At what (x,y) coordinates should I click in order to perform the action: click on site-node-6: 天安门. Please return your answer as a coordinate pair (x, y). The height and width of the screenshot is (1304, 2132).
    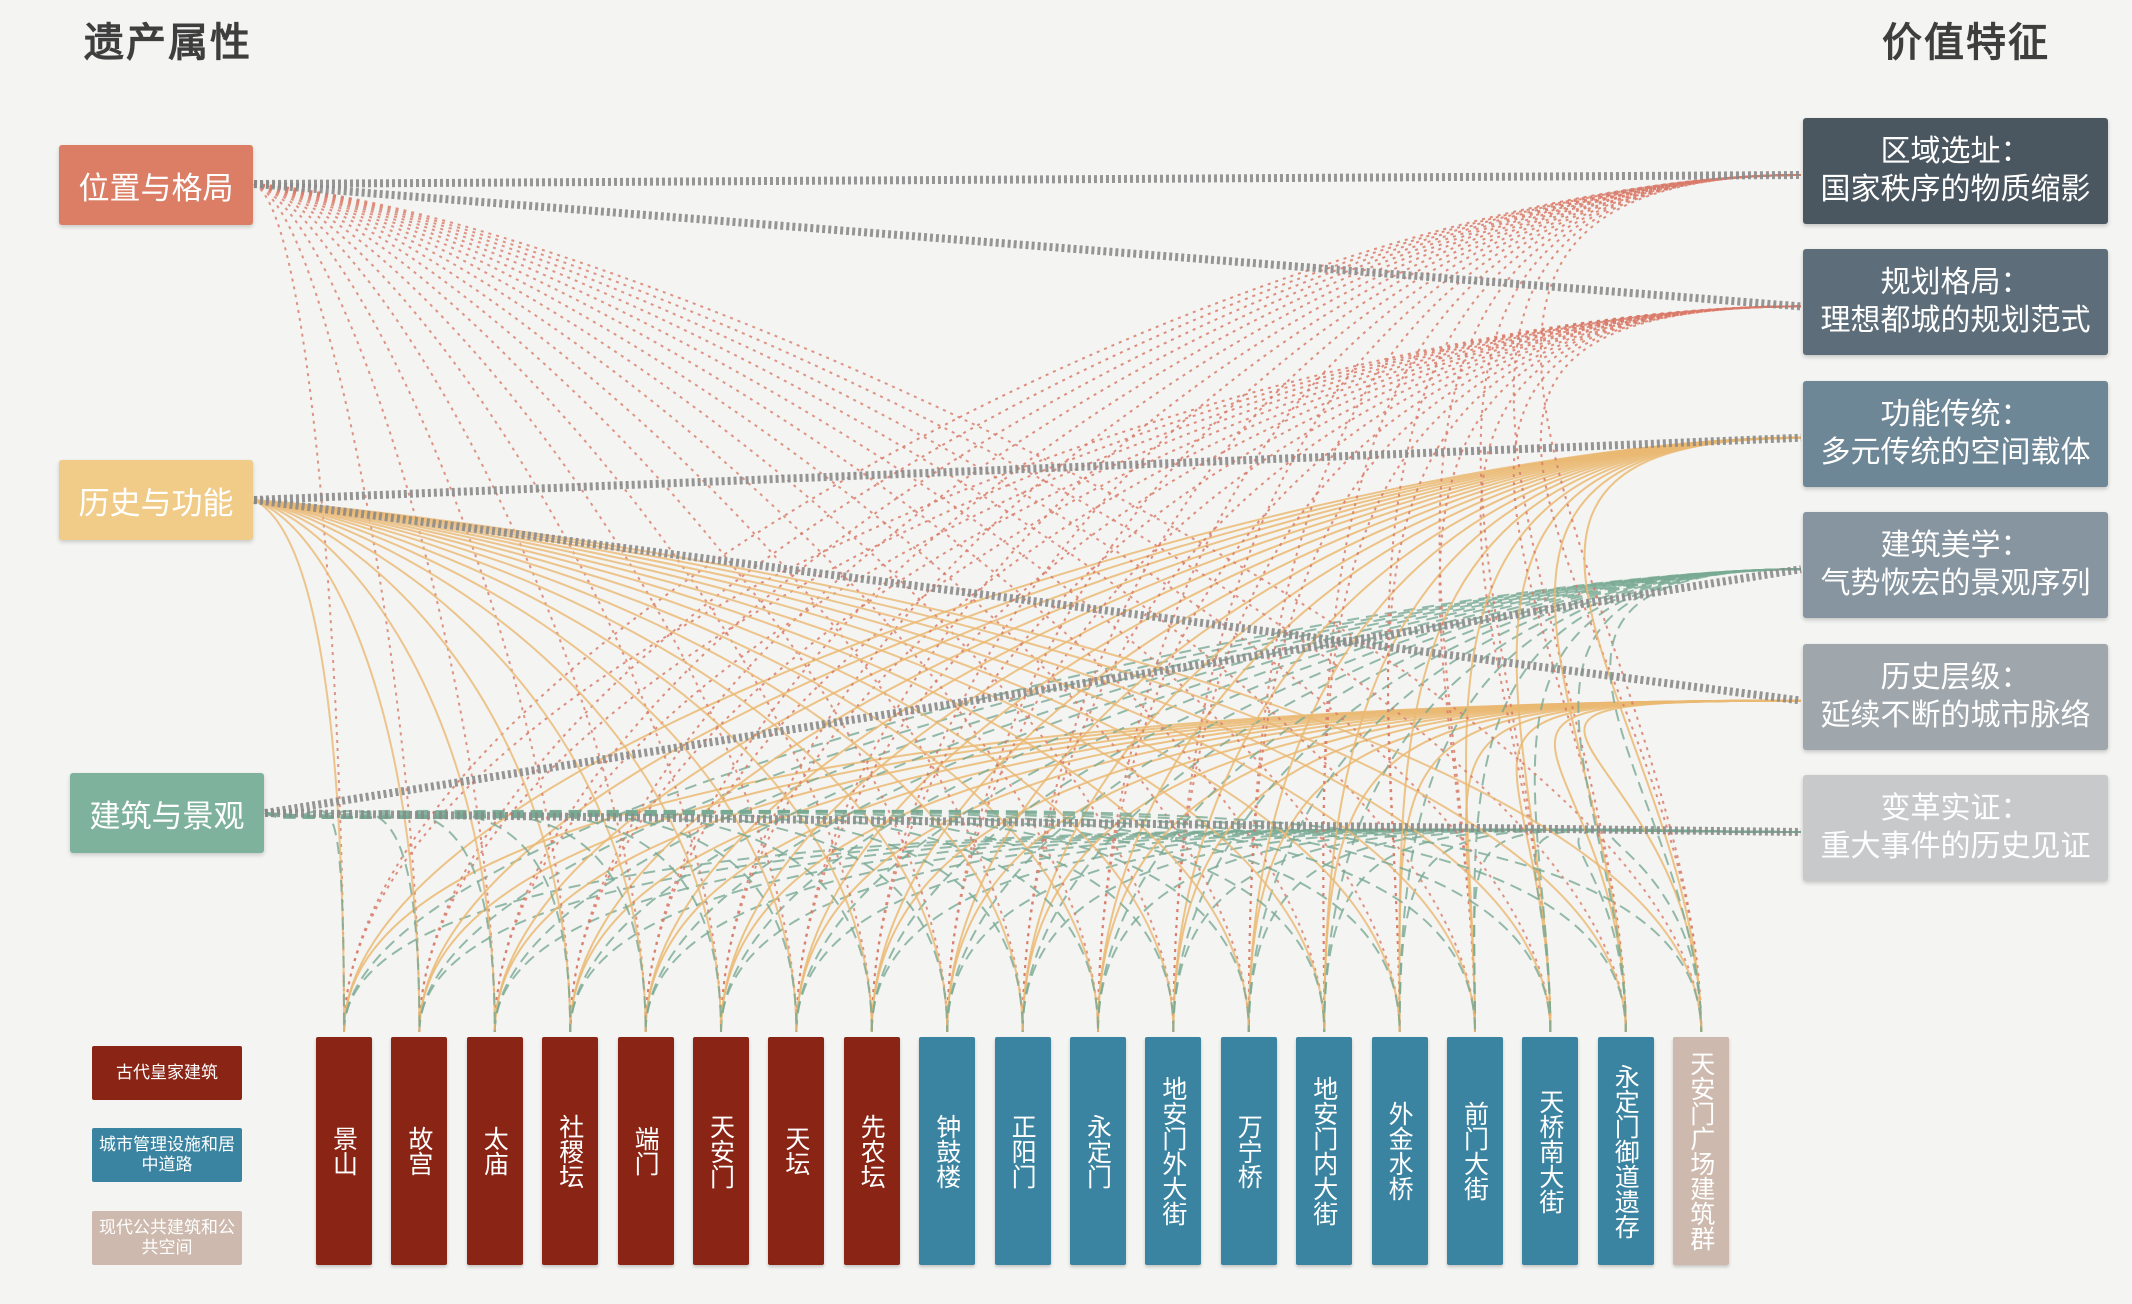
    Looking at the image, I should click on (721, 1151).